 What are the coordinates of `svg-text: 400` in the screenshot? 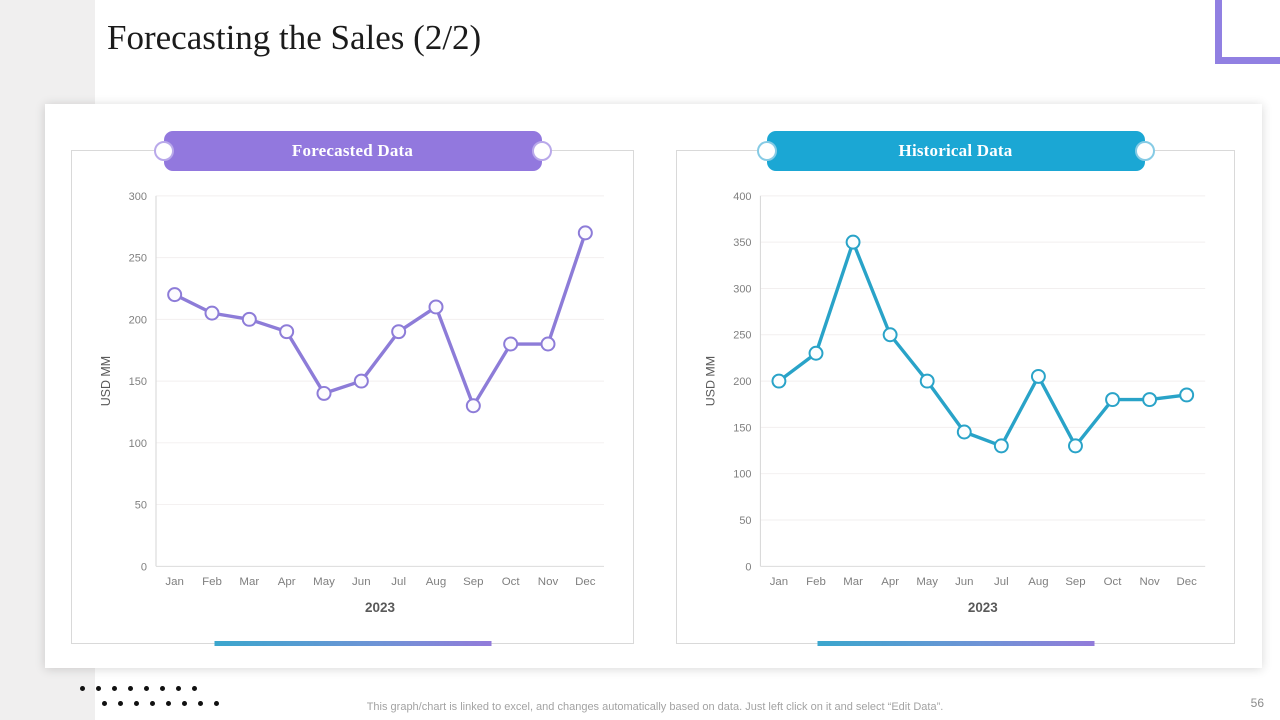 It's located at (742, 197).